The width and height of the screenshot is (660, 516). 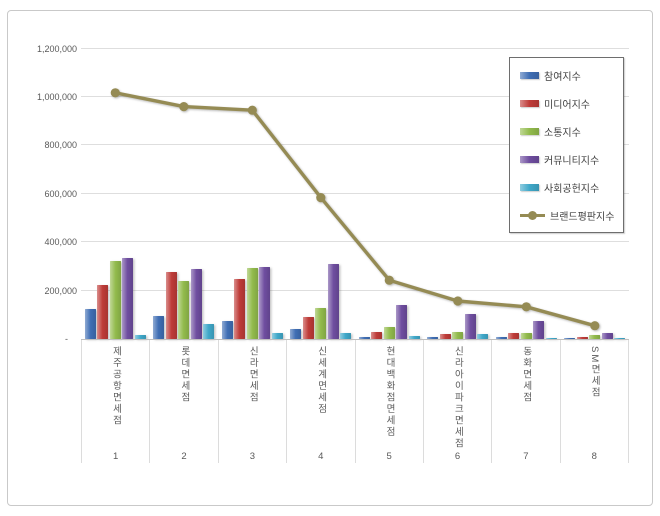 What do you see at coordinates (184, 375) in the screenshot?
I see `category-label: 롯데면세점` at bounding box center [184, 375].